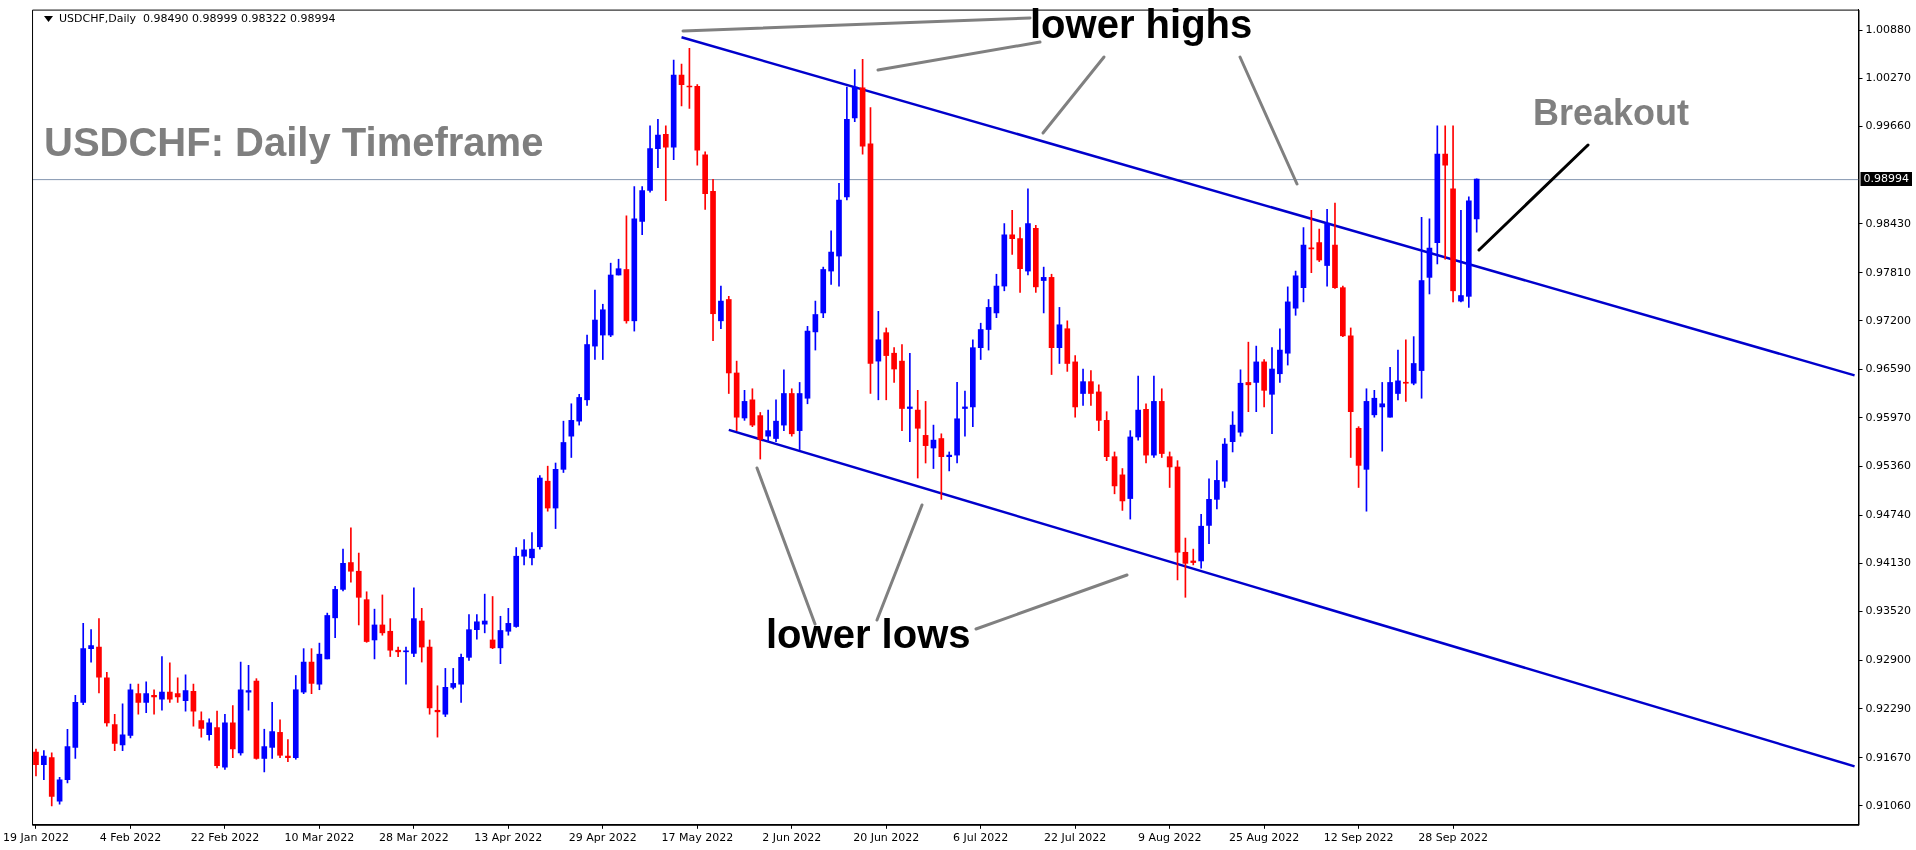 This screenshot has height=850, width=1916. Describe the element at coordinates (1888, 29) in the screenshot. I see `y-tick-label: 1.00880` at that location.